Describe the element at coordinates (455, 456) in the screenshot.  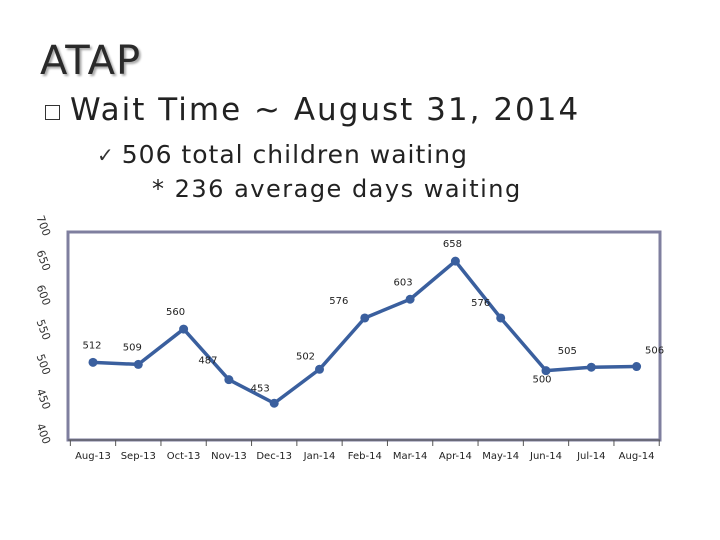
I see `x-tick-label: Apr-14` at that location.